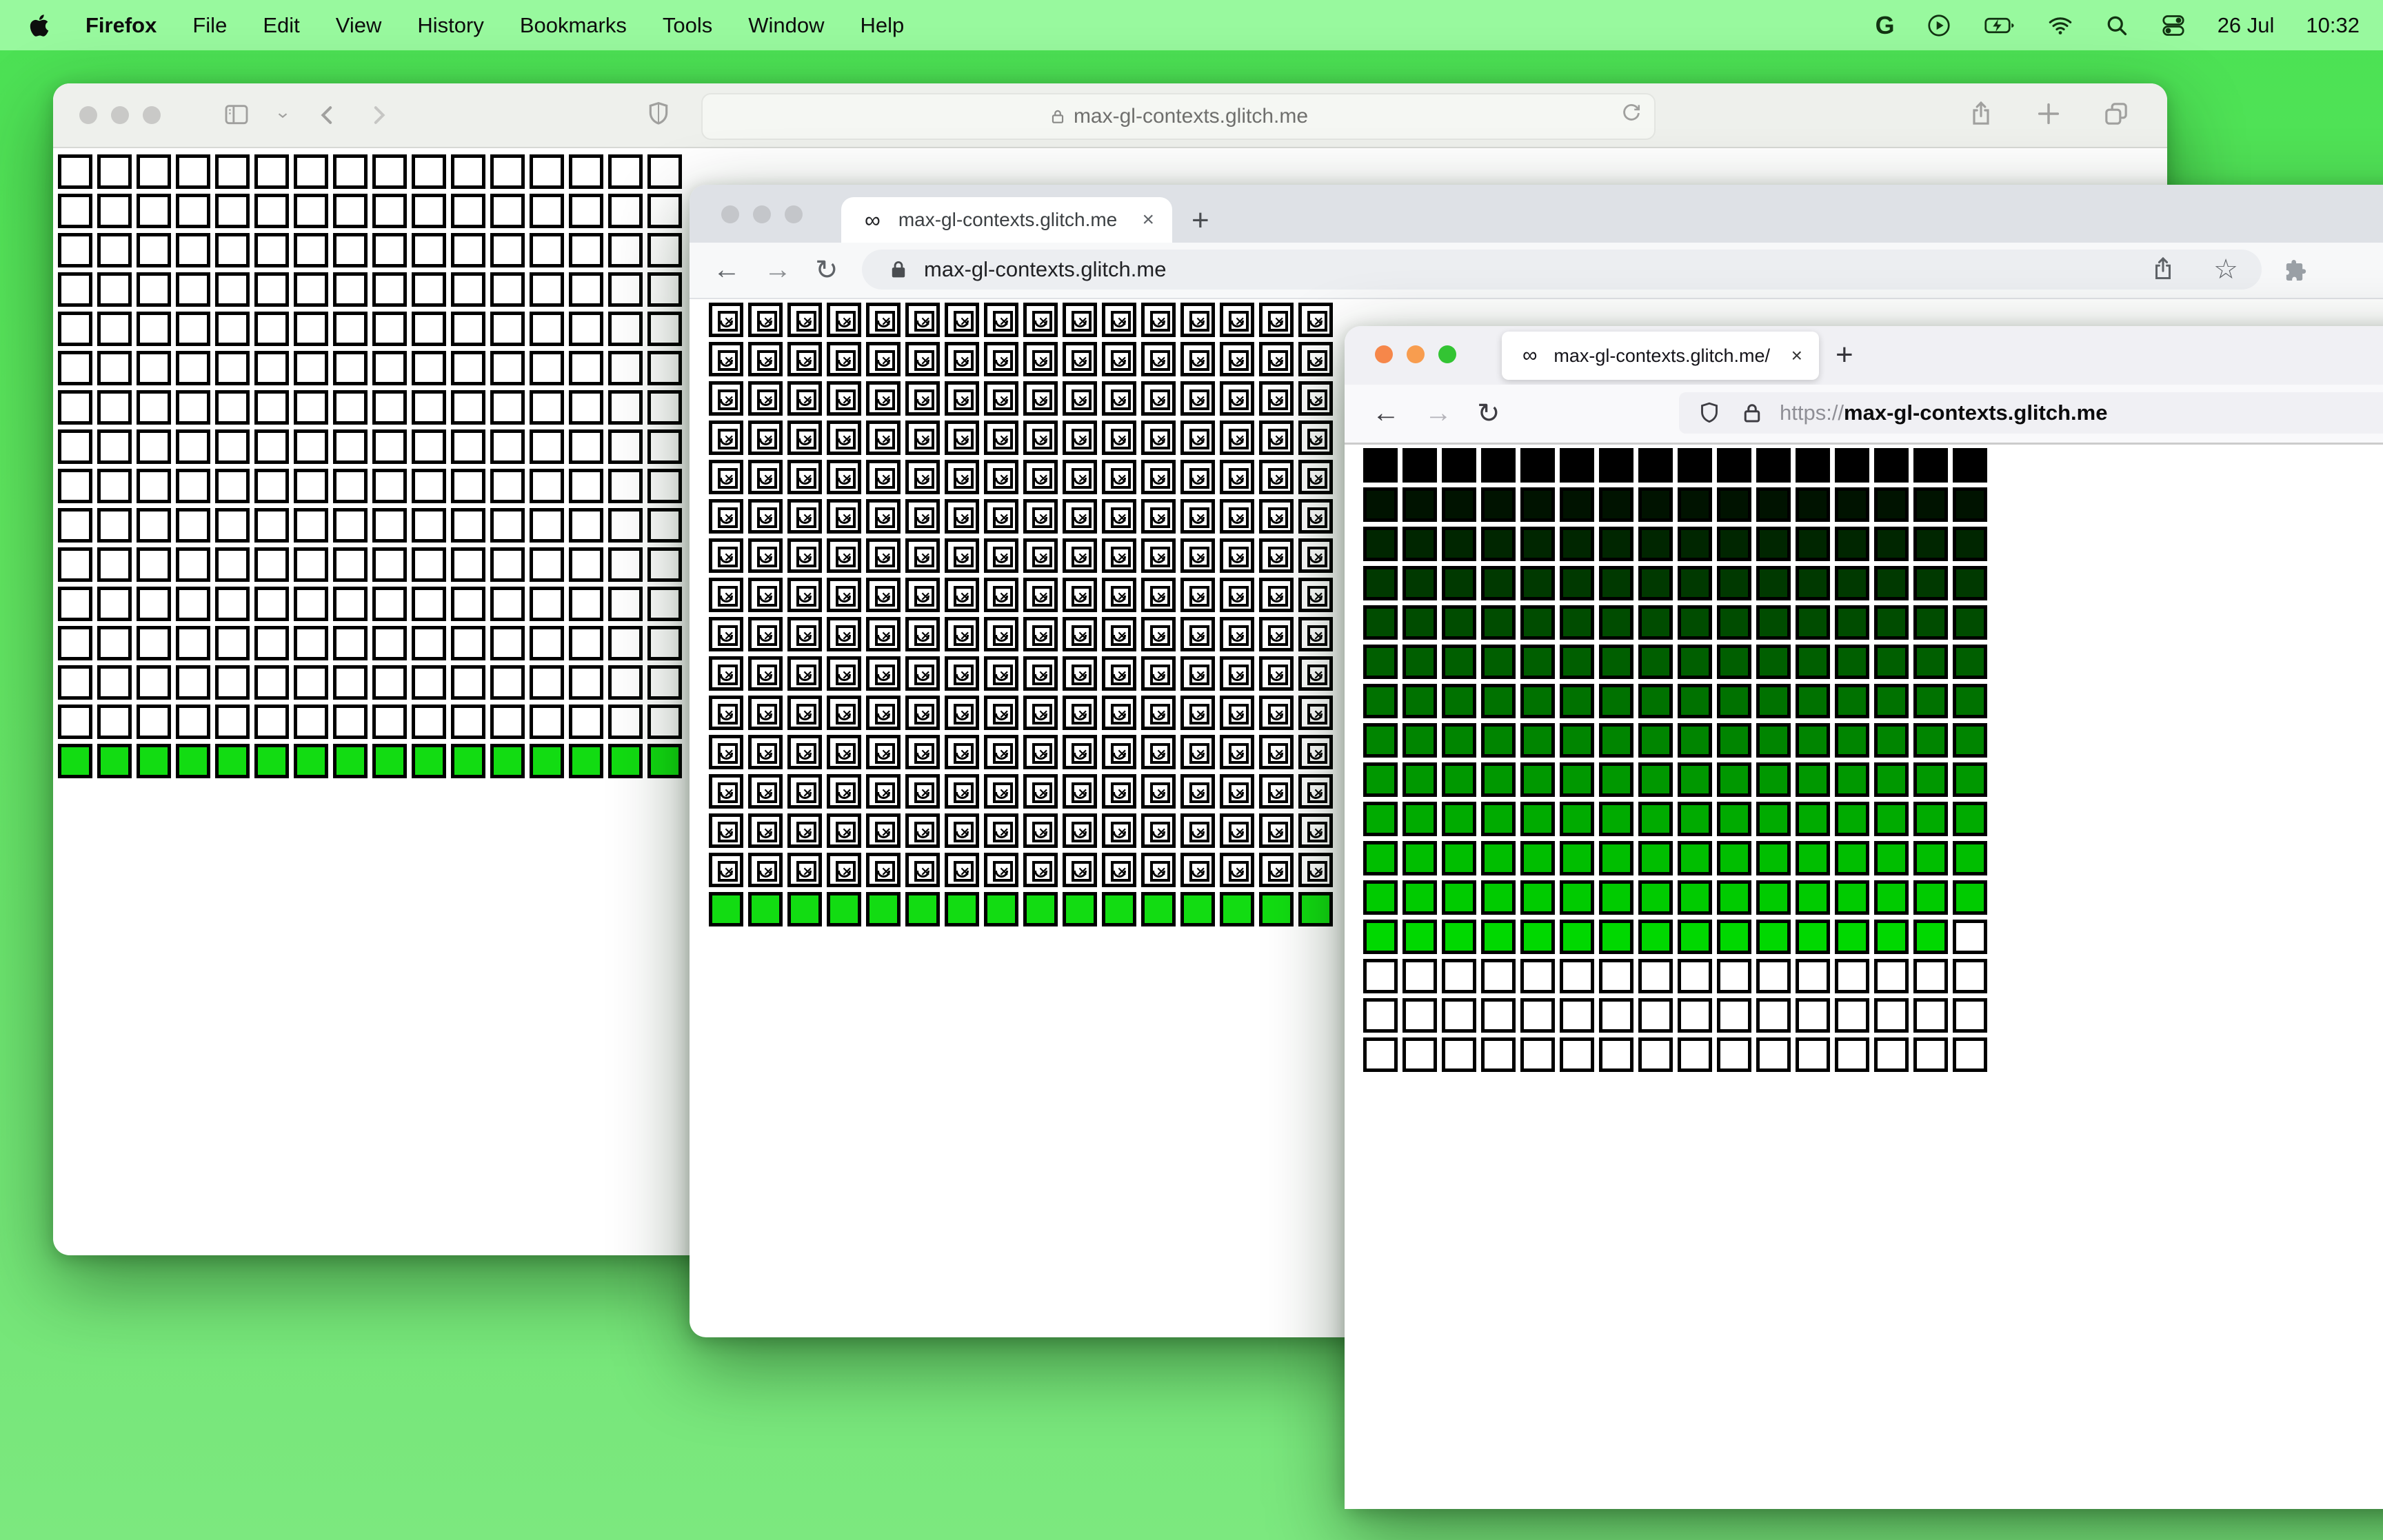 This screenshot has width=2383, height=1540. I want to click on safari-traffic-lights, so click(107, 115).